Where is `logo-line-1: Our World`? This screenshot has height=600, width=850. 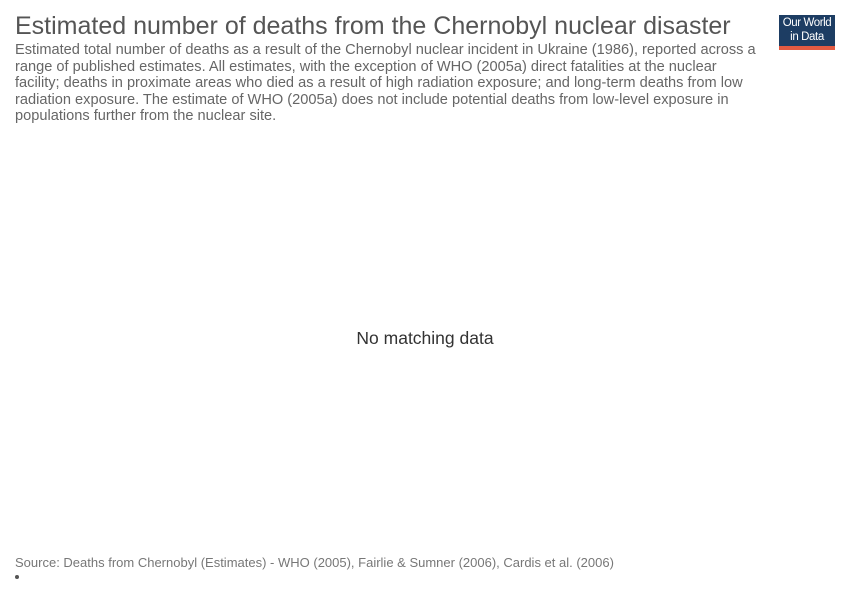 logo-line-1: Our World is located at coordinates (807, 23).